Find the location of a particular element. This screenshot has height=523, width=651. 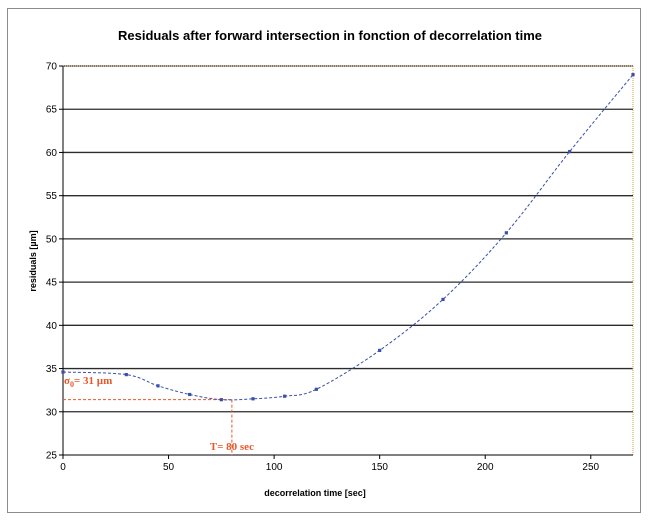

annotations: σ0= 31 µm T= 80 sec is located at coordinates (159, 414).